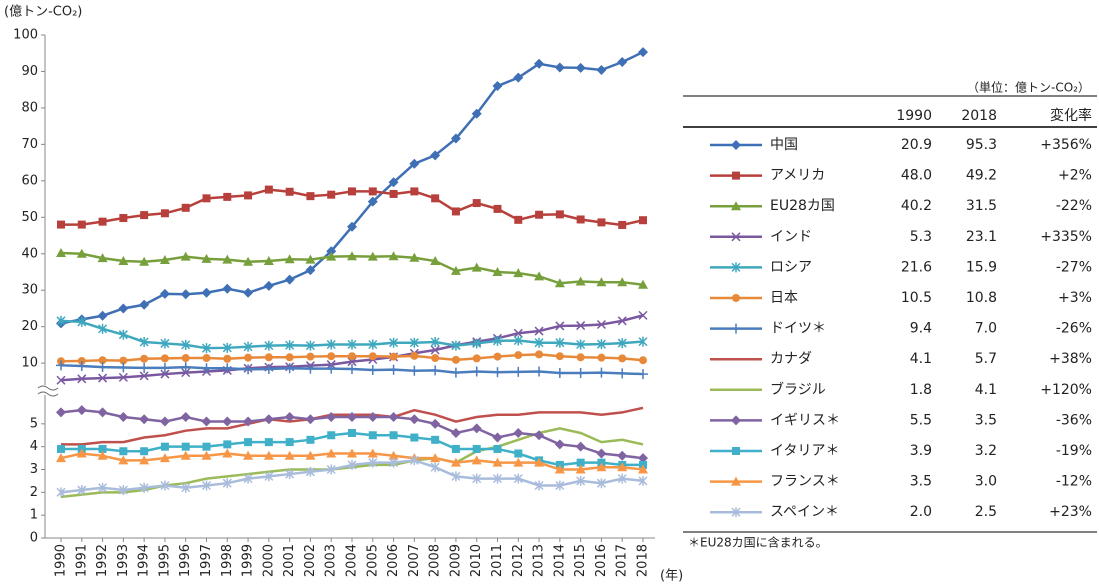 This screenshot has height=587, width=1099. What do you see at coordinates (29, 71) in the screenshot?
I see `y-tick-label: 90` at bounding box center [29, 71].